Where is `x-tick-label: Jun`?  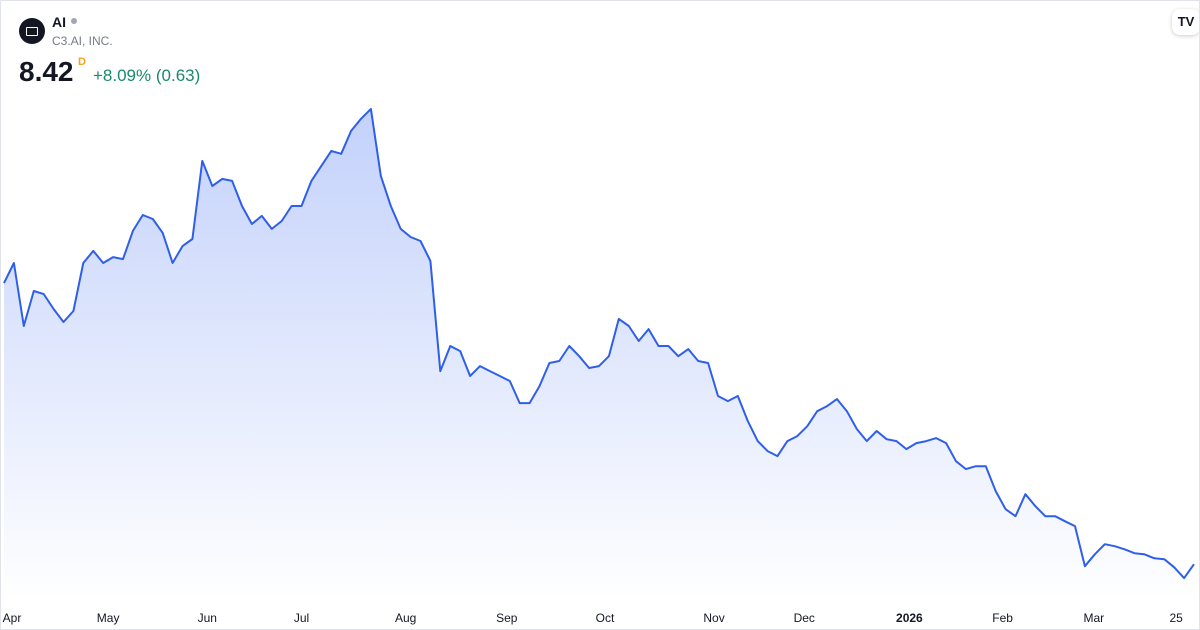
x-tick-label: Jun is located at coordinates (207, 618).